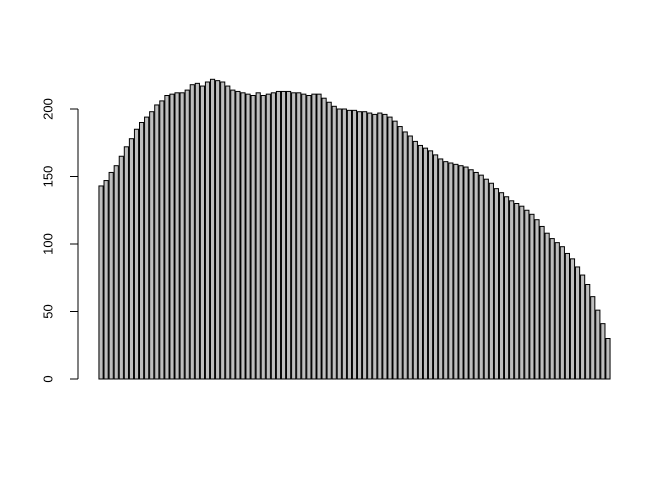  Describe the element at coordinates (48, 177) in the screenshot. I see `y-tick-label-150: 150` at that location.